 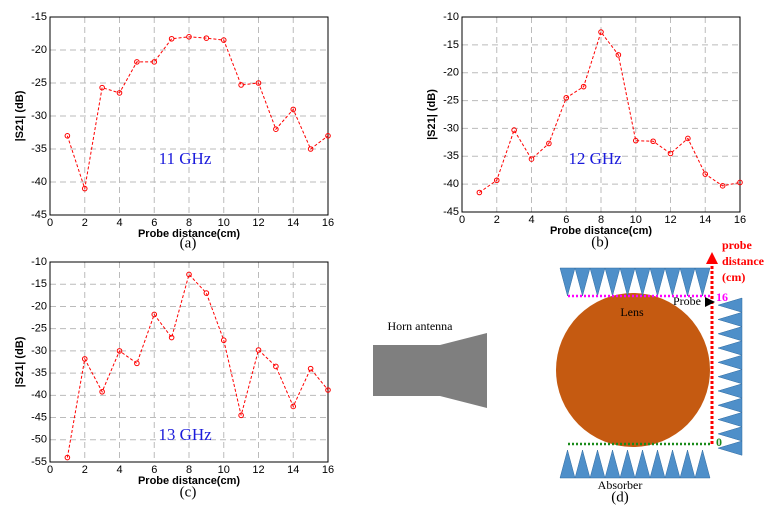 What do you see at coordinates (601, 231) in the screenshot?
I see `x-axis-label: Probe distance(cm)` at bounding box center [601, 231].